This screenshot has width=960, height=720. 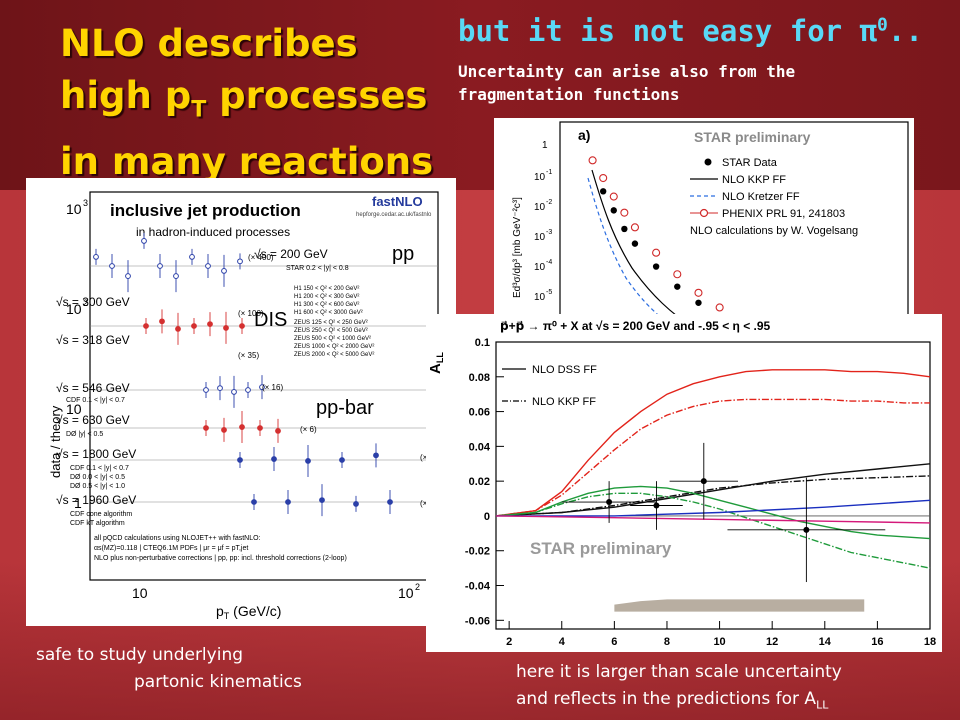 I want to click on all-x-tick-label: 6, so click(x=614, y=642).